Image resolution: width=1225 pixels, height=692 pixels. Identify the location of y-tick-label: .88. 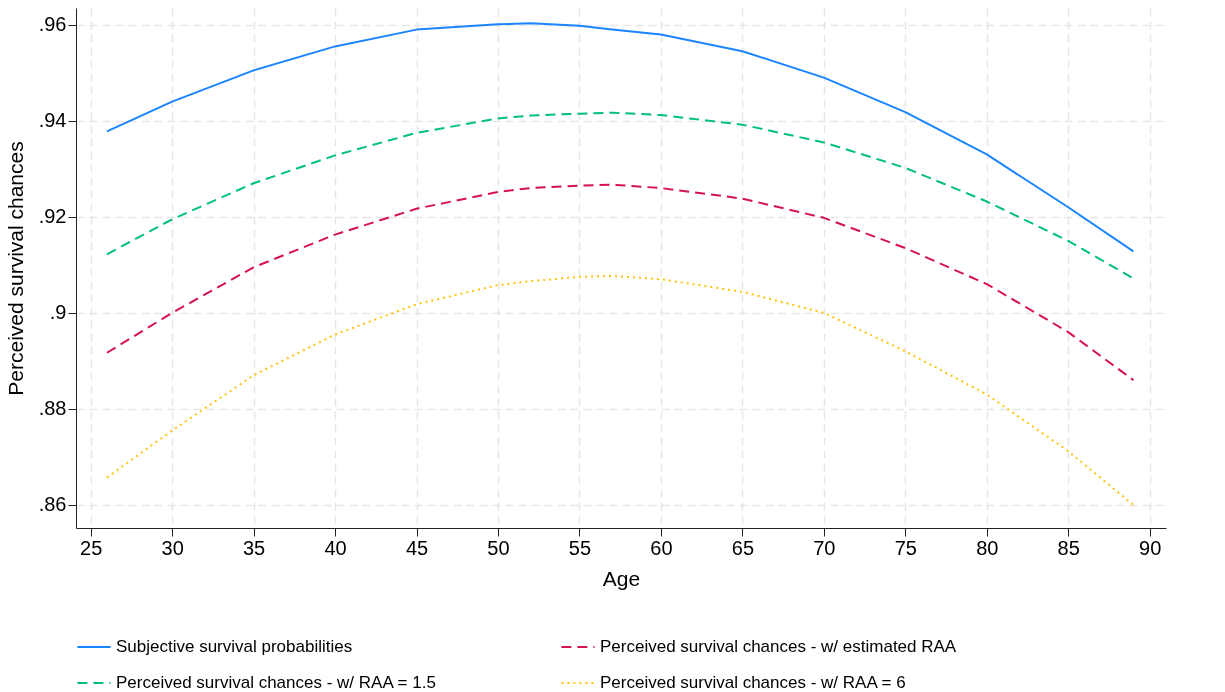
(52, 408).